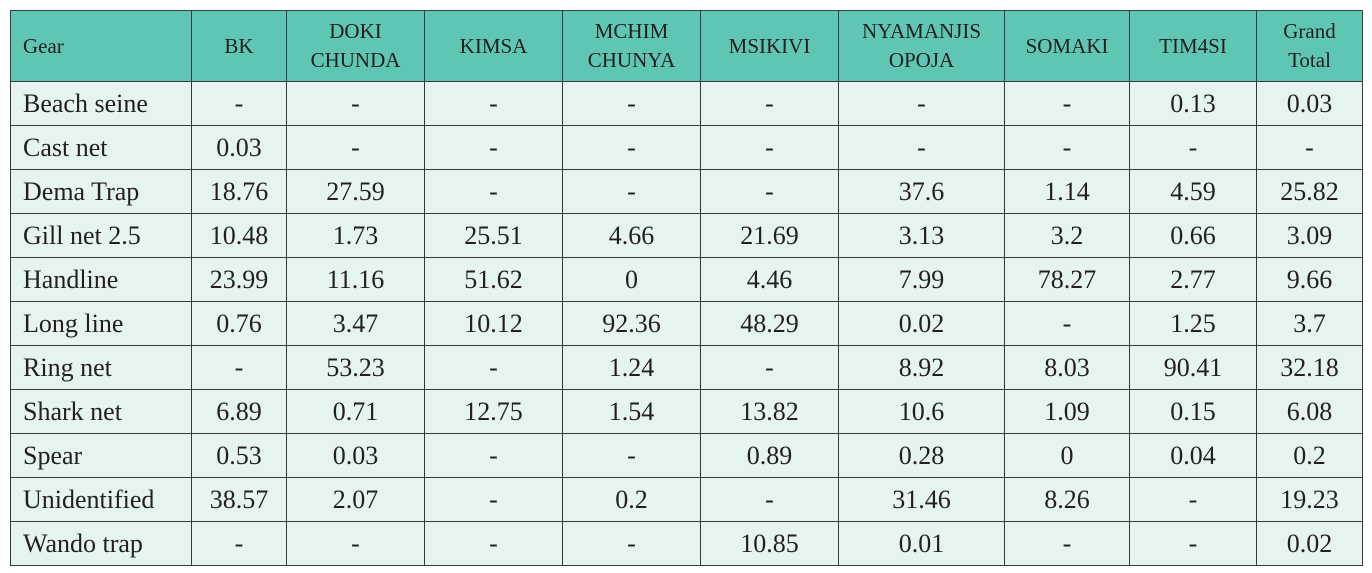 Image resolution: width=1372 pixels, height=573 pixels. I want to click on table-cell: 0.15, so click(1193, 411).